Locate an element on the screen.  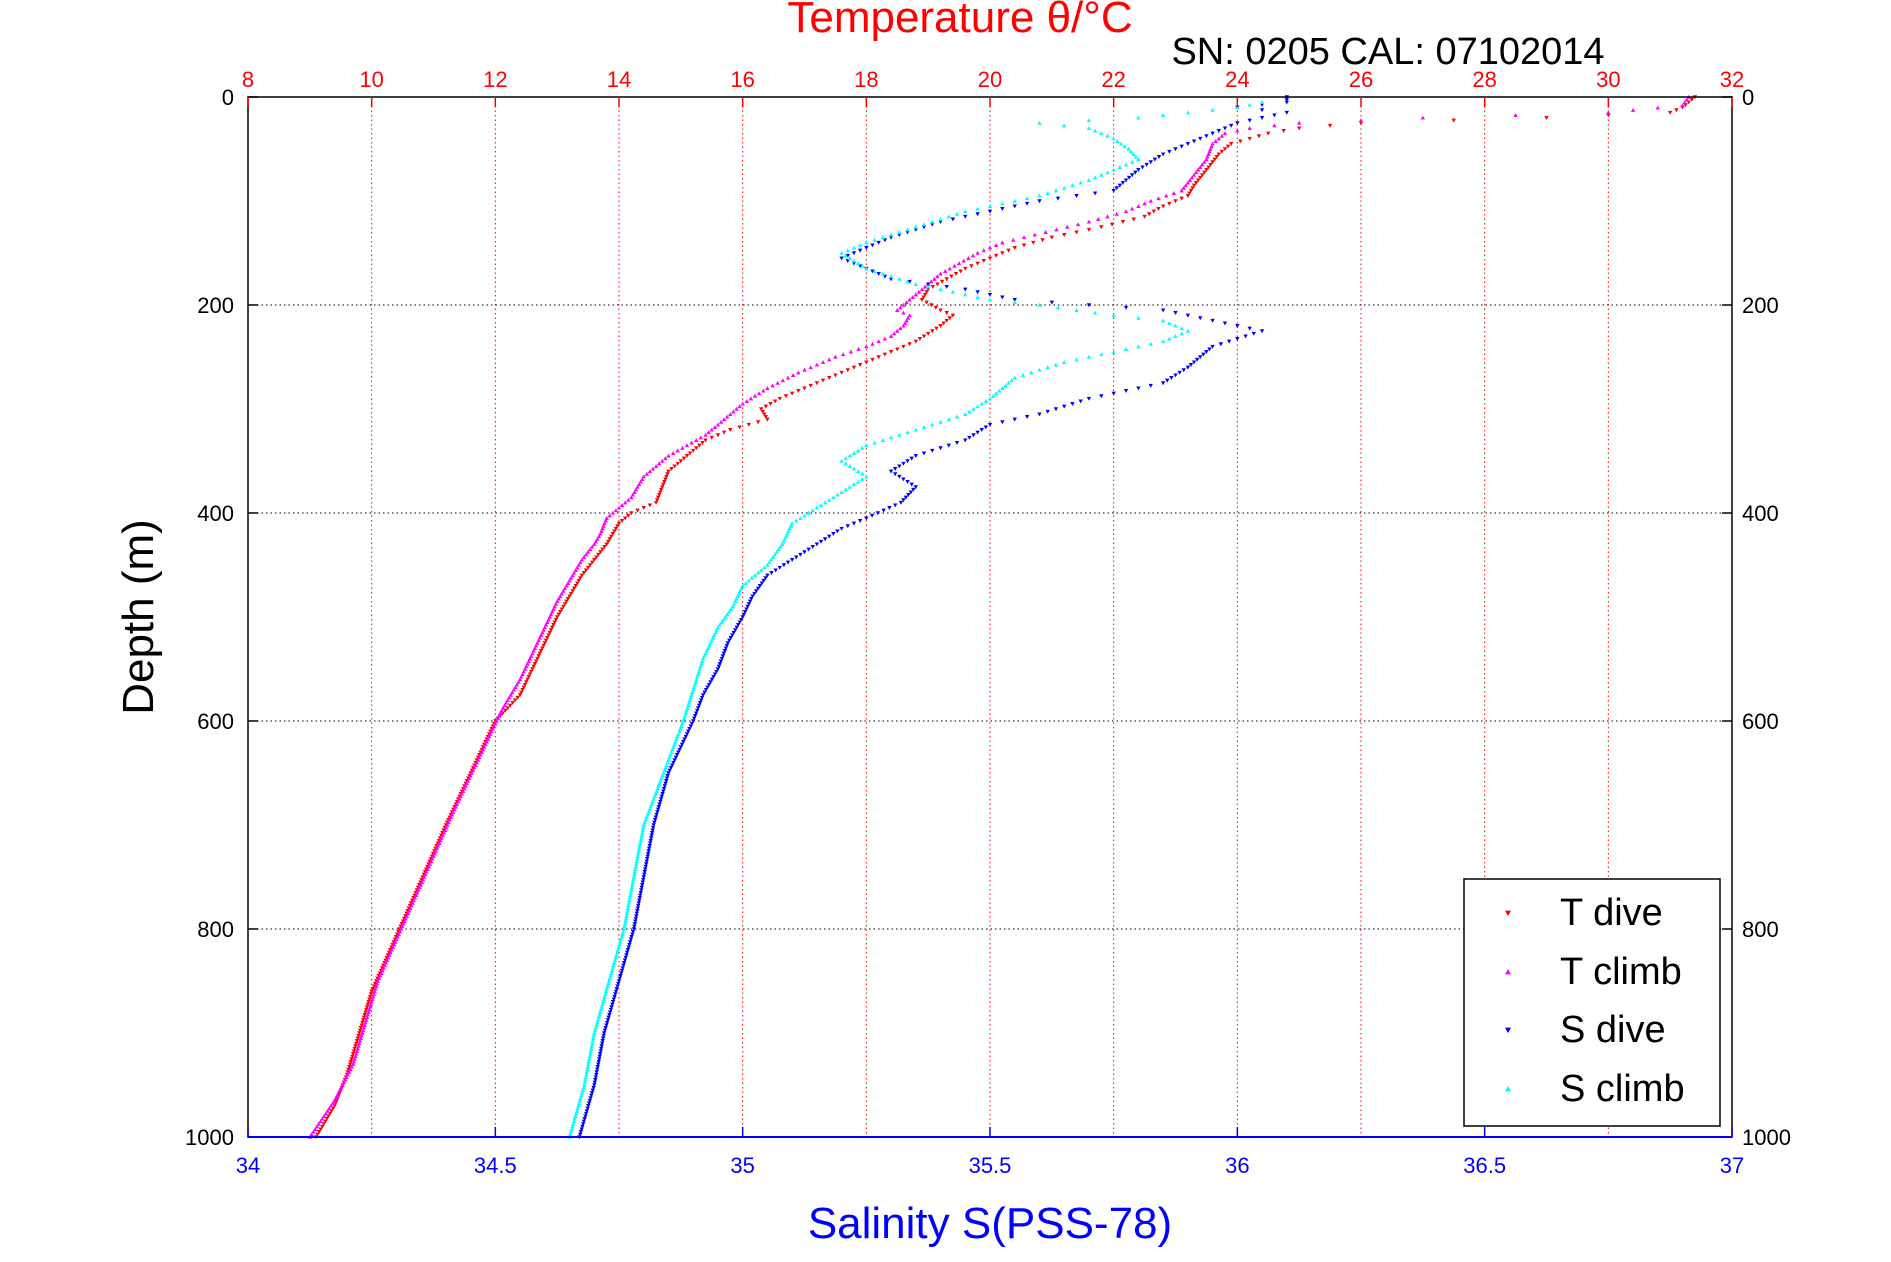
legend-box is located at coordinates (1592, 1002).